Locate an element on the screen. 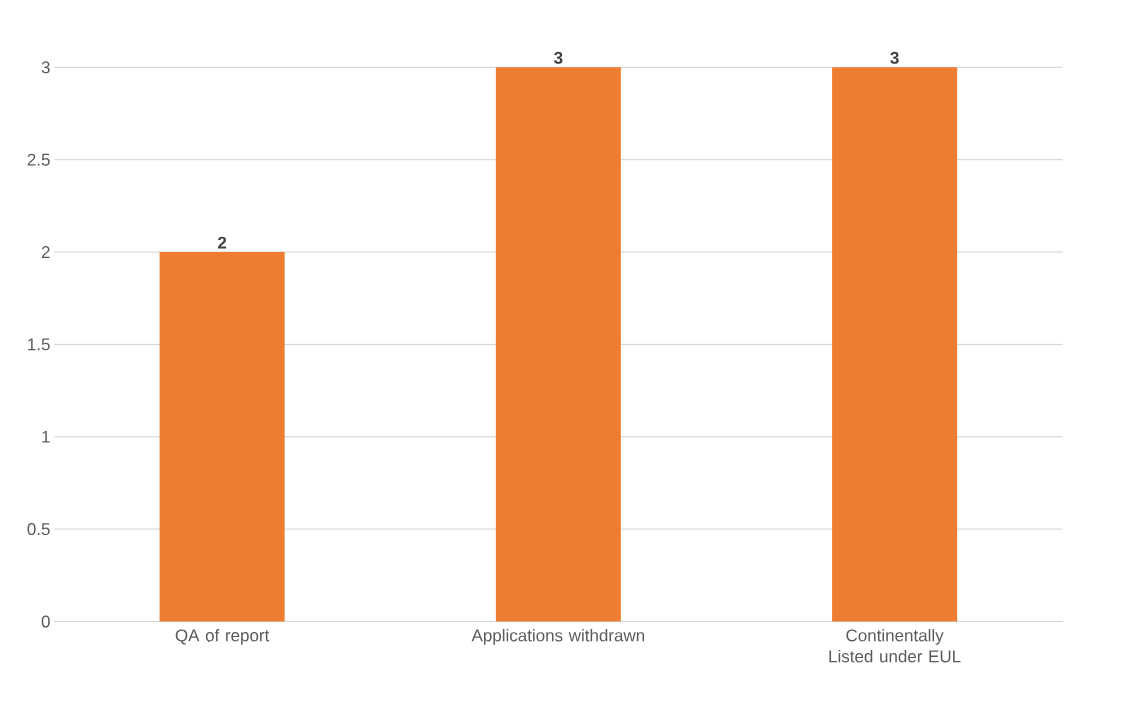 The image size is (1121, 707). y-tick-label: 0 is located at coordinates (45, 621).